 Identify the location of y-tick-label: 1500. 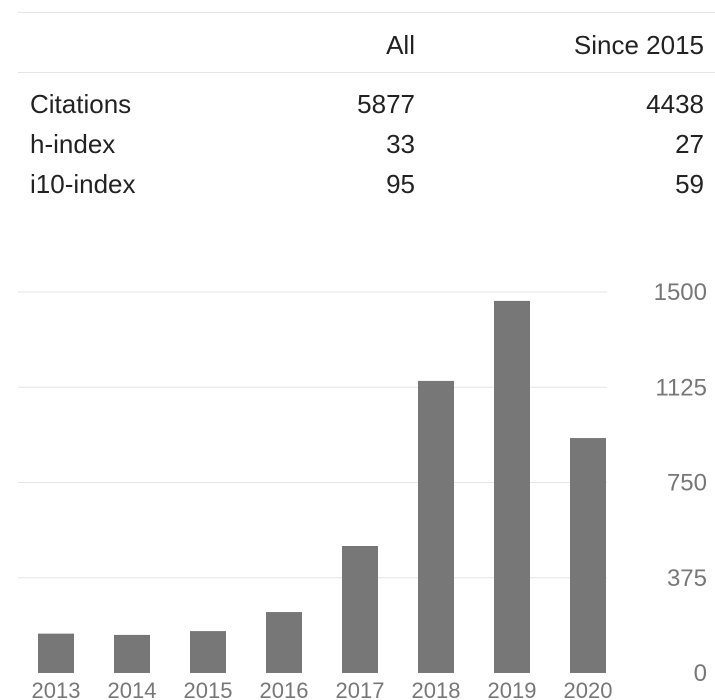
(680, 292).